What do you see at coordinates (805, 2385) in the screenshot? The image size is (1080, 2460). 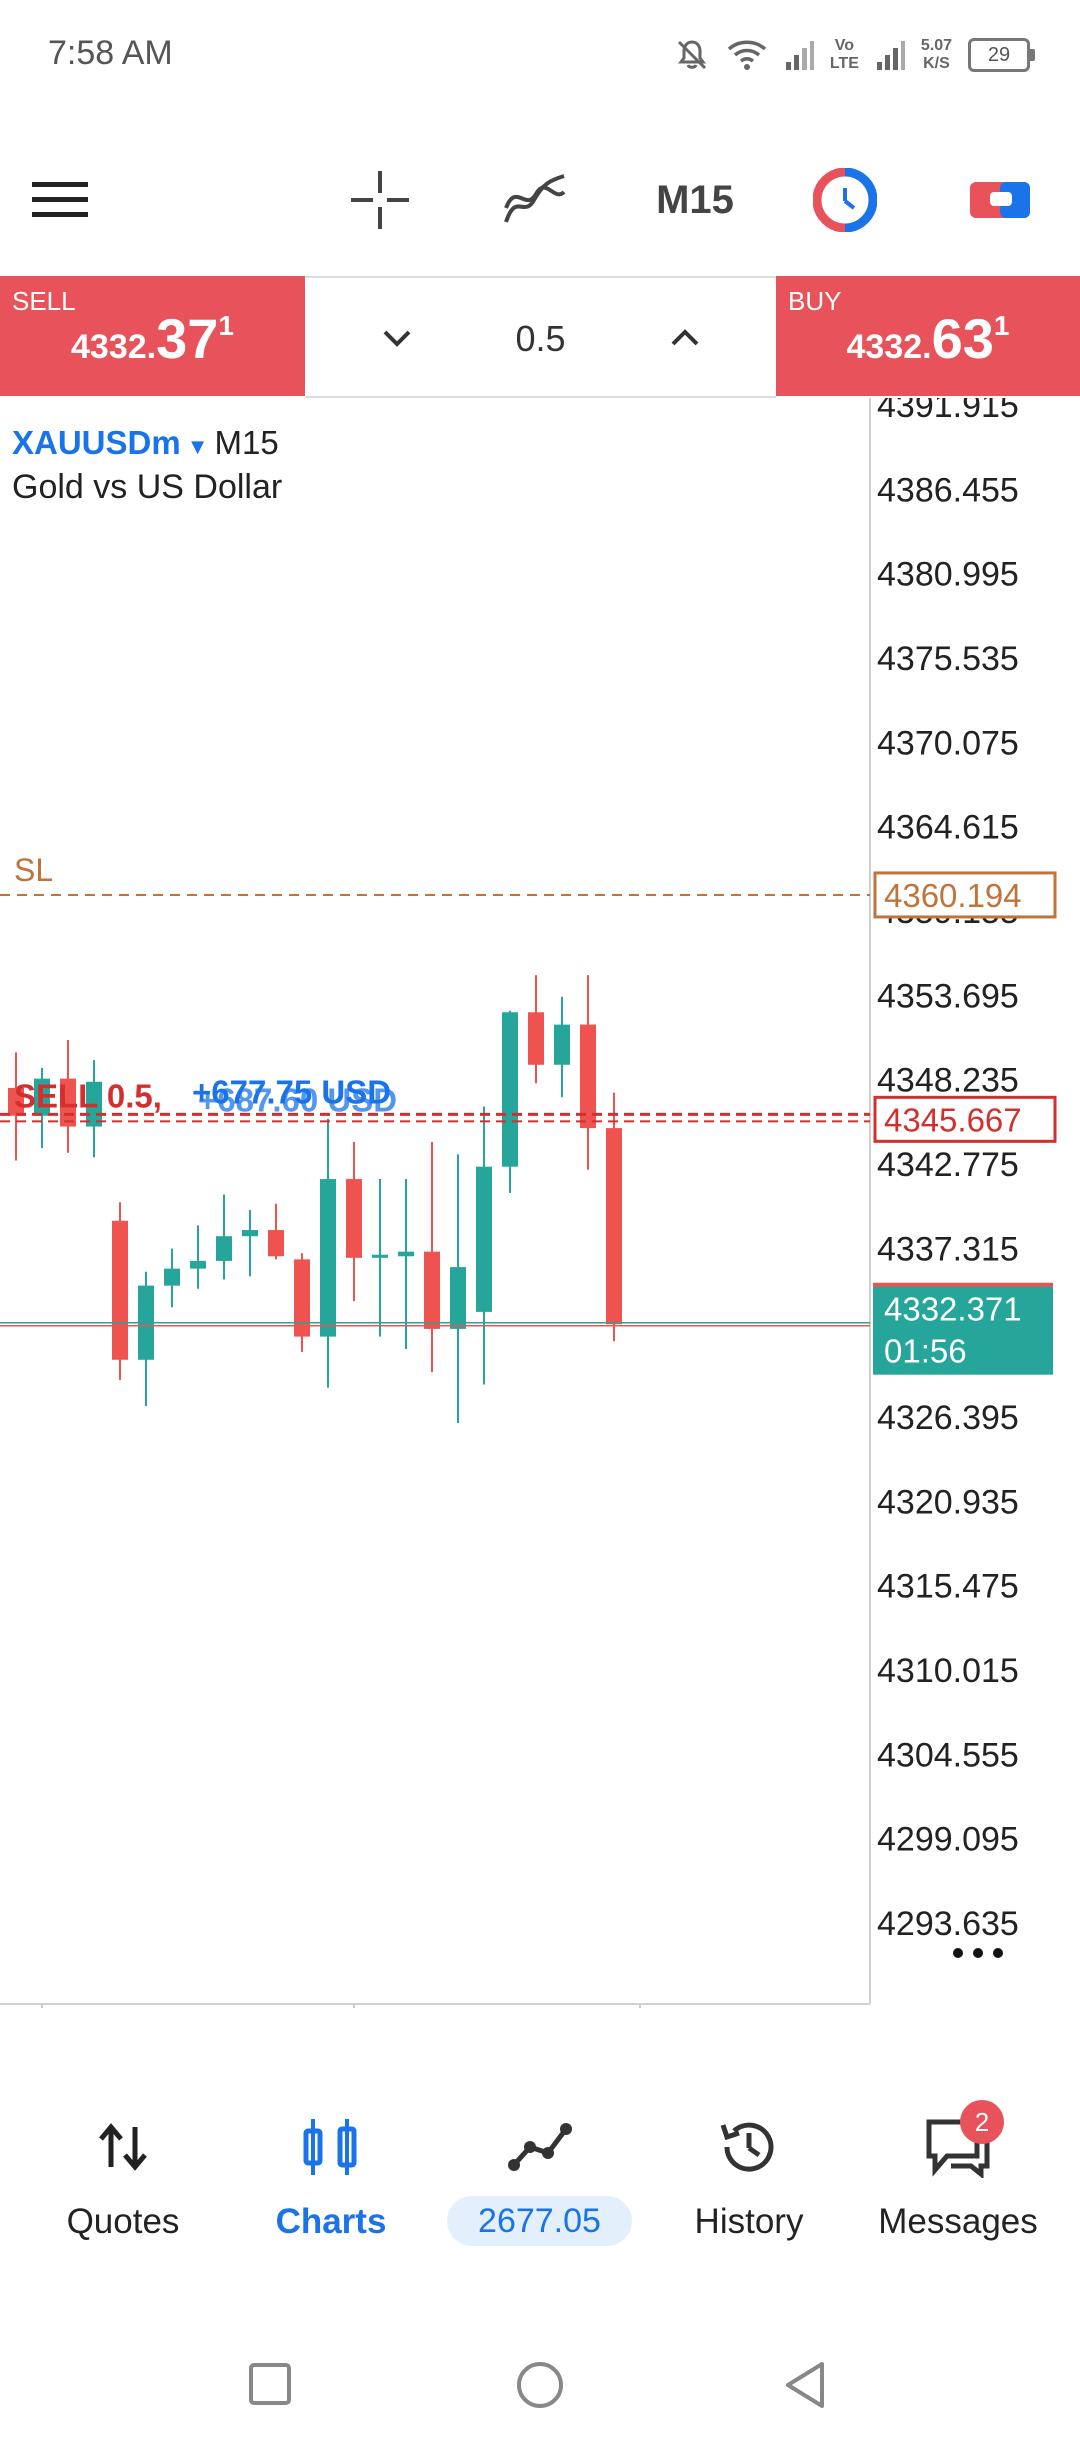 I see `triangle-back-icon` at bounding box center [805, 2385].